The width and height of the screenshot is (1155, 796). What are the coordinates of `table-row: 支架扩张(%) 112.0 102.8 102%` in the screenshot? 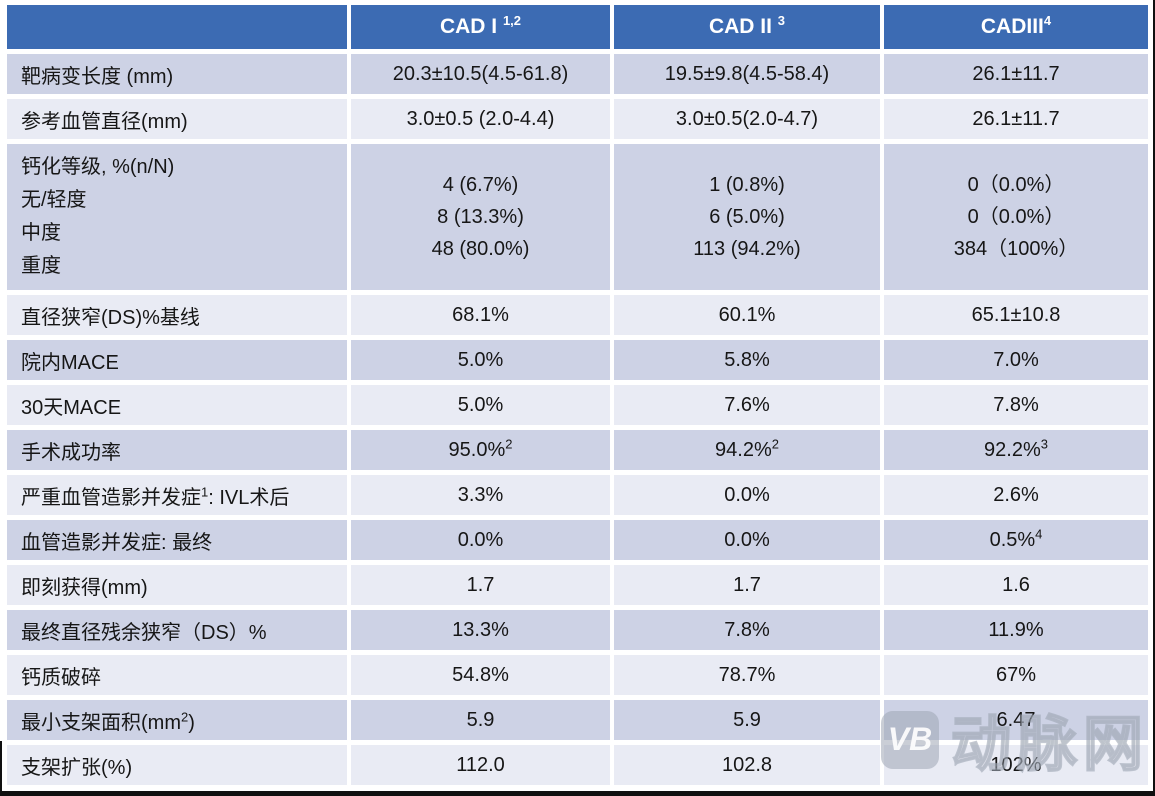 It's located at (577, 765).